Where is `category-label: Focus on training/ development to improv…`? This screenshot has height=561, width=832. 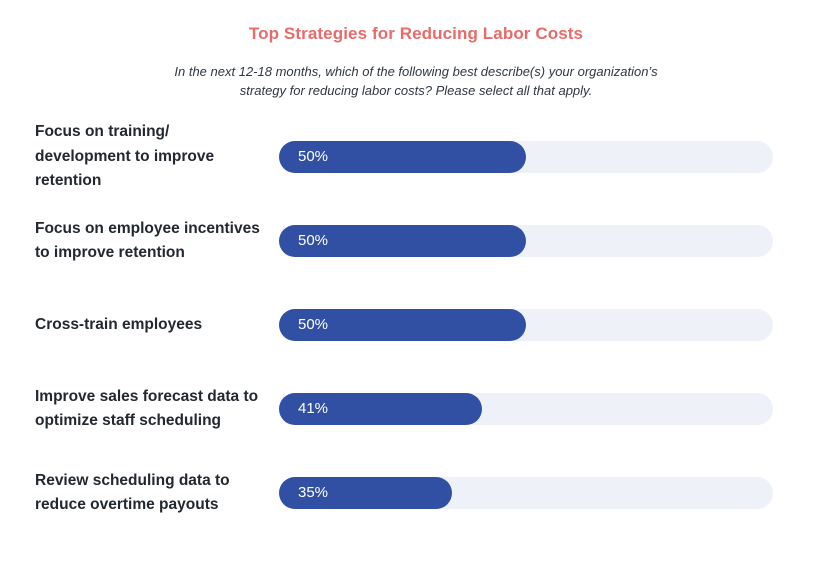
category-label: Focus on training/ development to improv… is located at coordinates (125, 156).